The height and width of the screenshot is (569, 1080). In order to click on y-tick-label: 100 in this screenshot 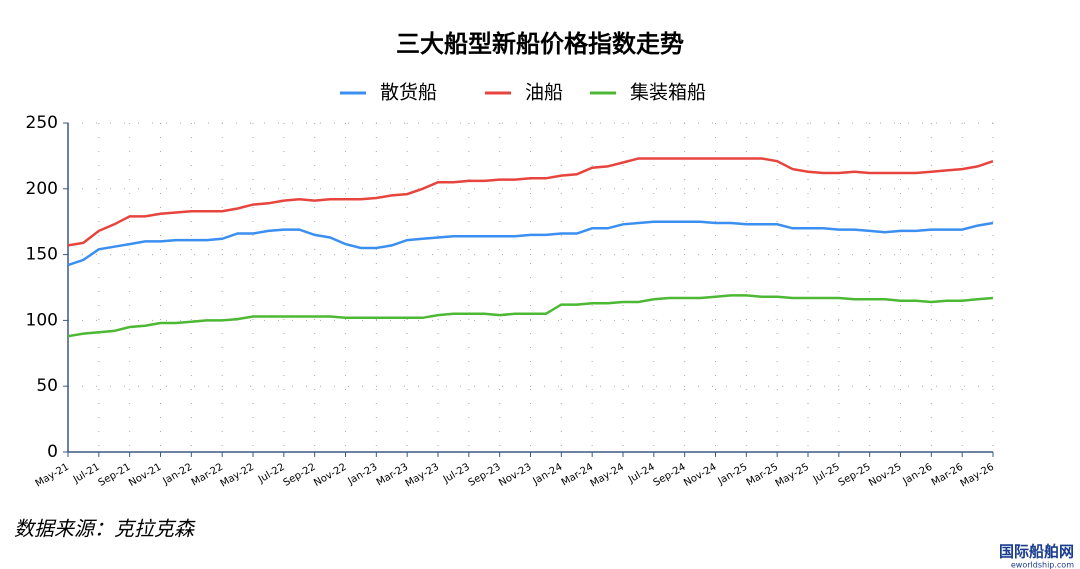, I will do `click(42, 320)`.